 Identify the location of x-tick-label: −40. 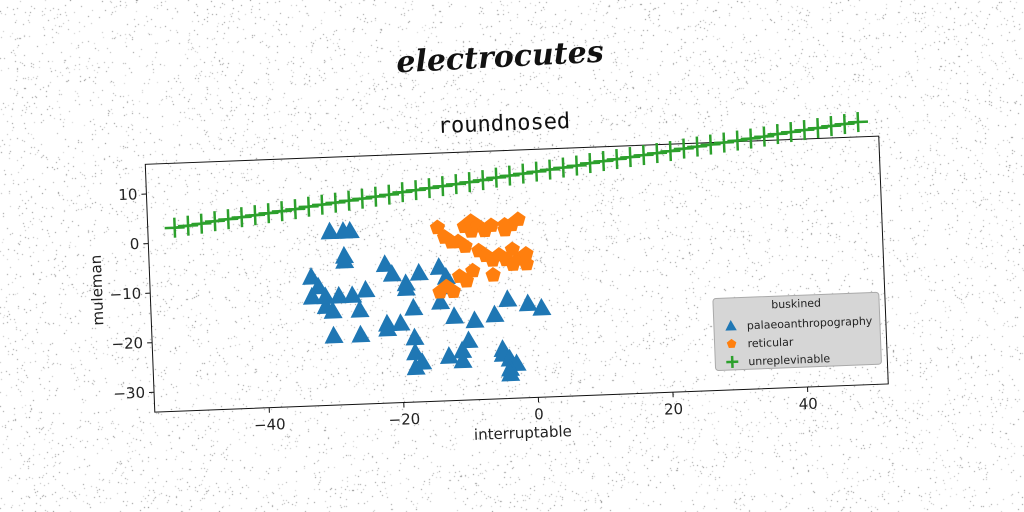
(270, 424).